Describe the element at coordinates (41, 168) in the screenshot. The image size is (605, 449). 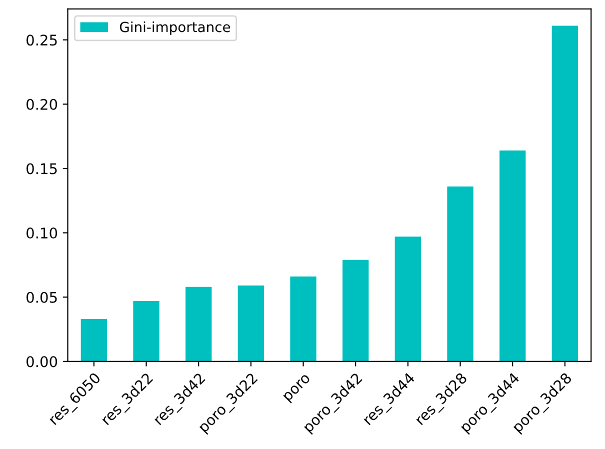
I see `y-tick-label: 0.15` at that location.